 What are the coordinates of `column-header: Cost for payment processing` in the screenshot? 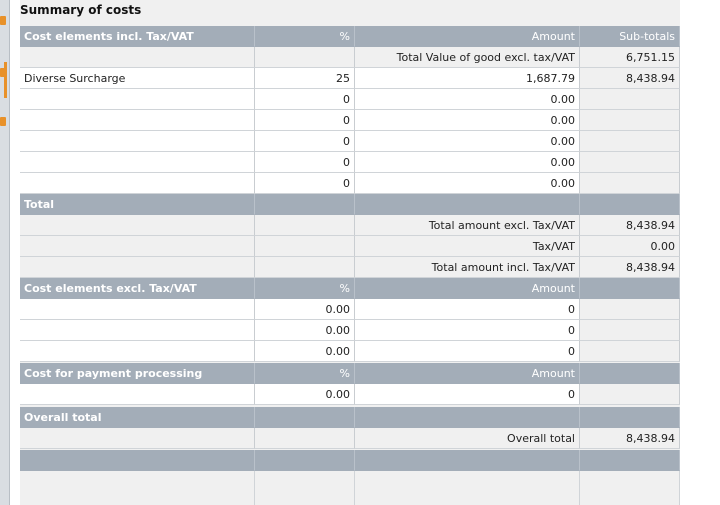 It's located at (137, 373).